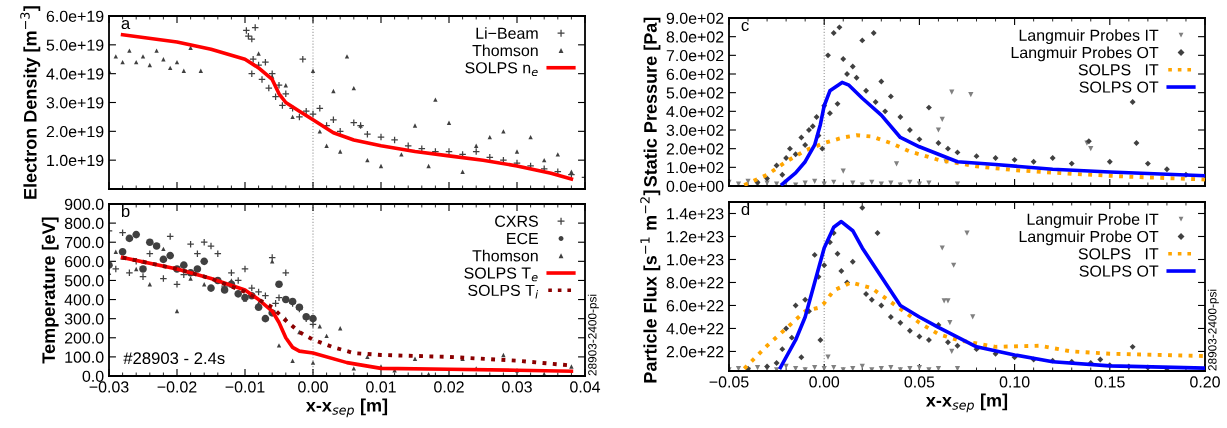 This screenshot has height=428, width=1227. Describe the element at coordinates (109, 387) in the screenshot. I see `x-tick-label: −0.03` at that location.